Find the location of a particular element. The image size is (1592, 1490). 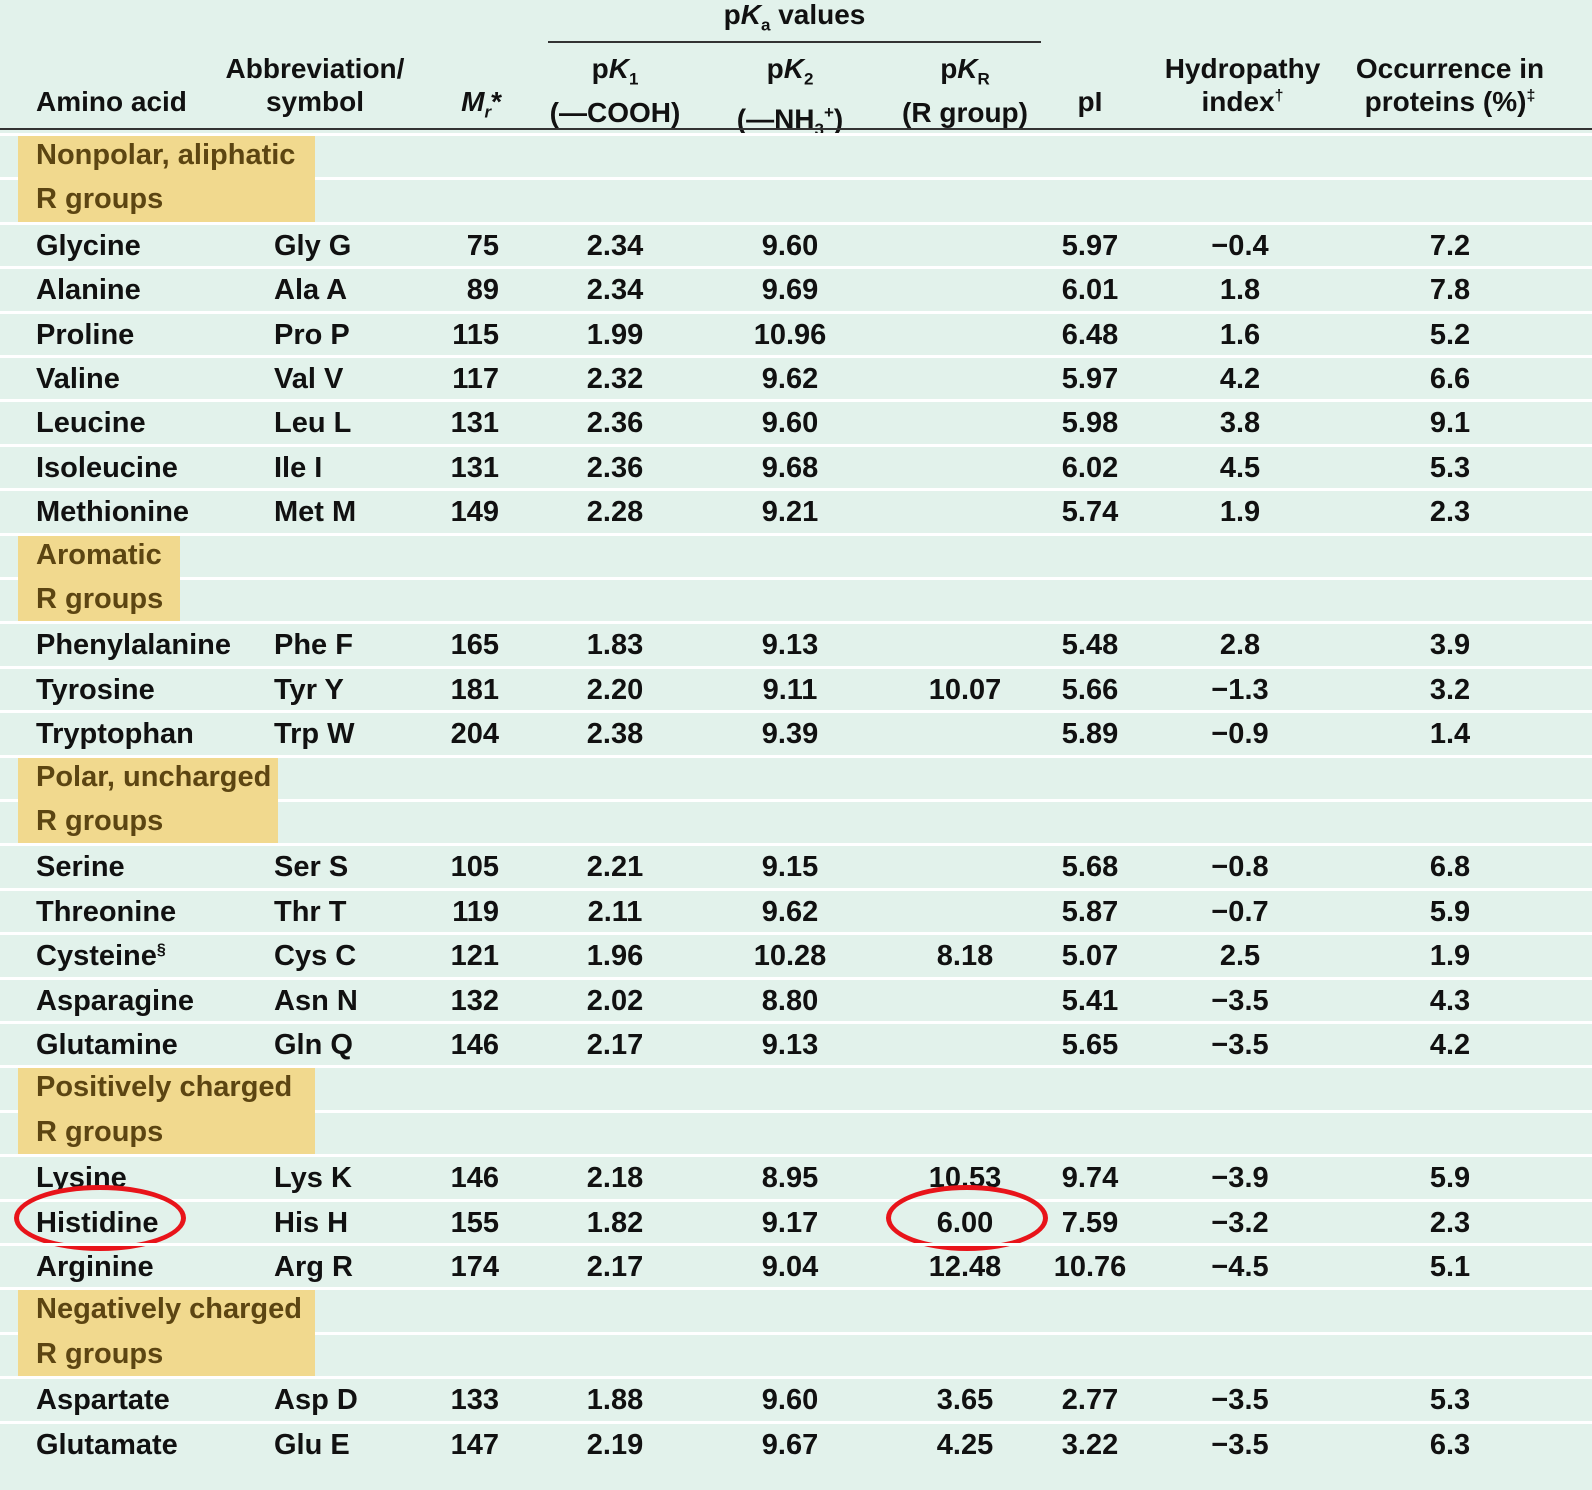

table-row: Valine Val V 117 2.32 9.62 5.97 4.2 6.6 is located at coordinates (796, 377).